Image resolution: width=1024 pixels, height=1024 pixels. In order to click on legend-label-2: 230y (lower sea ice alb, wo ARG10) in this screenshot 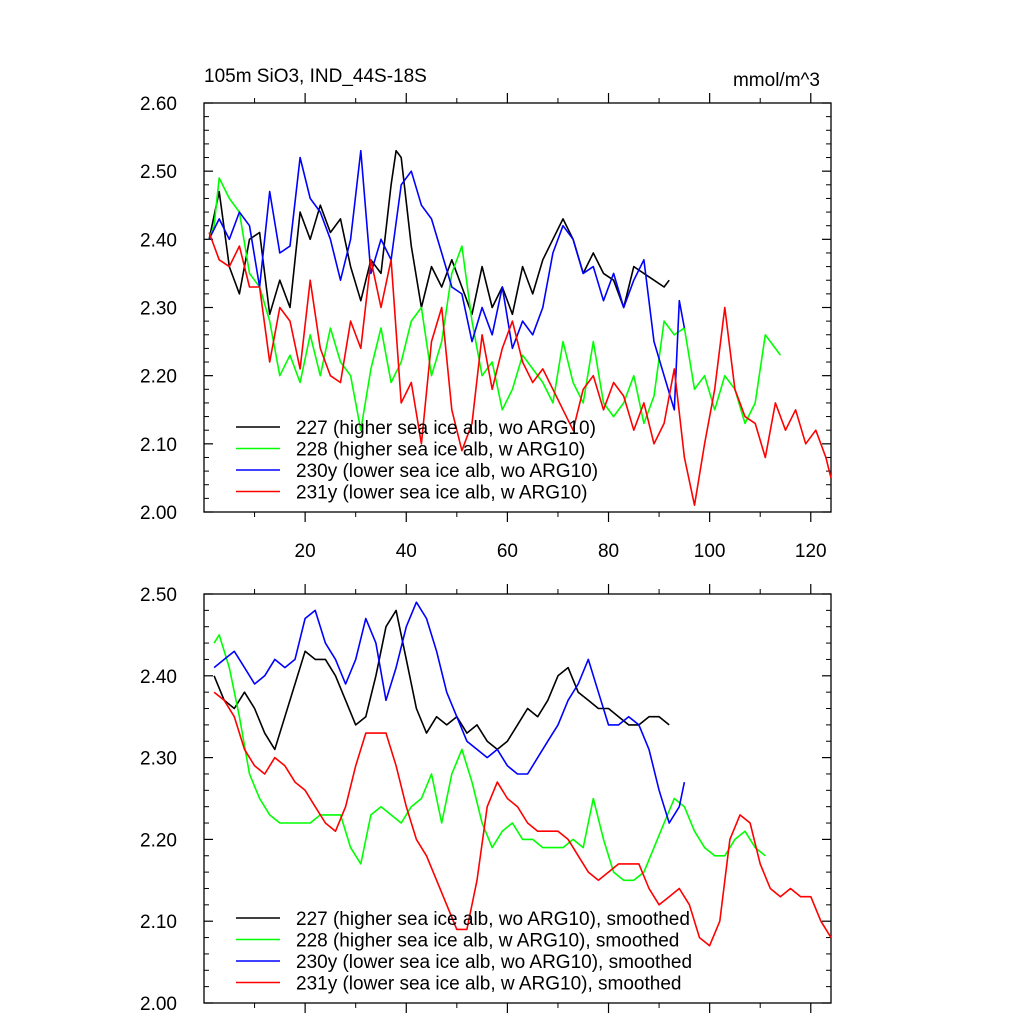, I will do `click(447, 471)`.